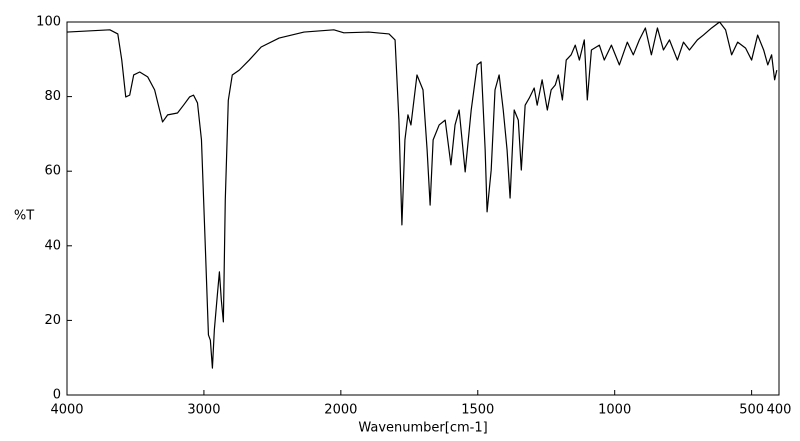 This screenshot has width=800, height=441. Describe the element at coordinates (57, 395) in the screenshot. I see `y-tick-label: 0` at that location.